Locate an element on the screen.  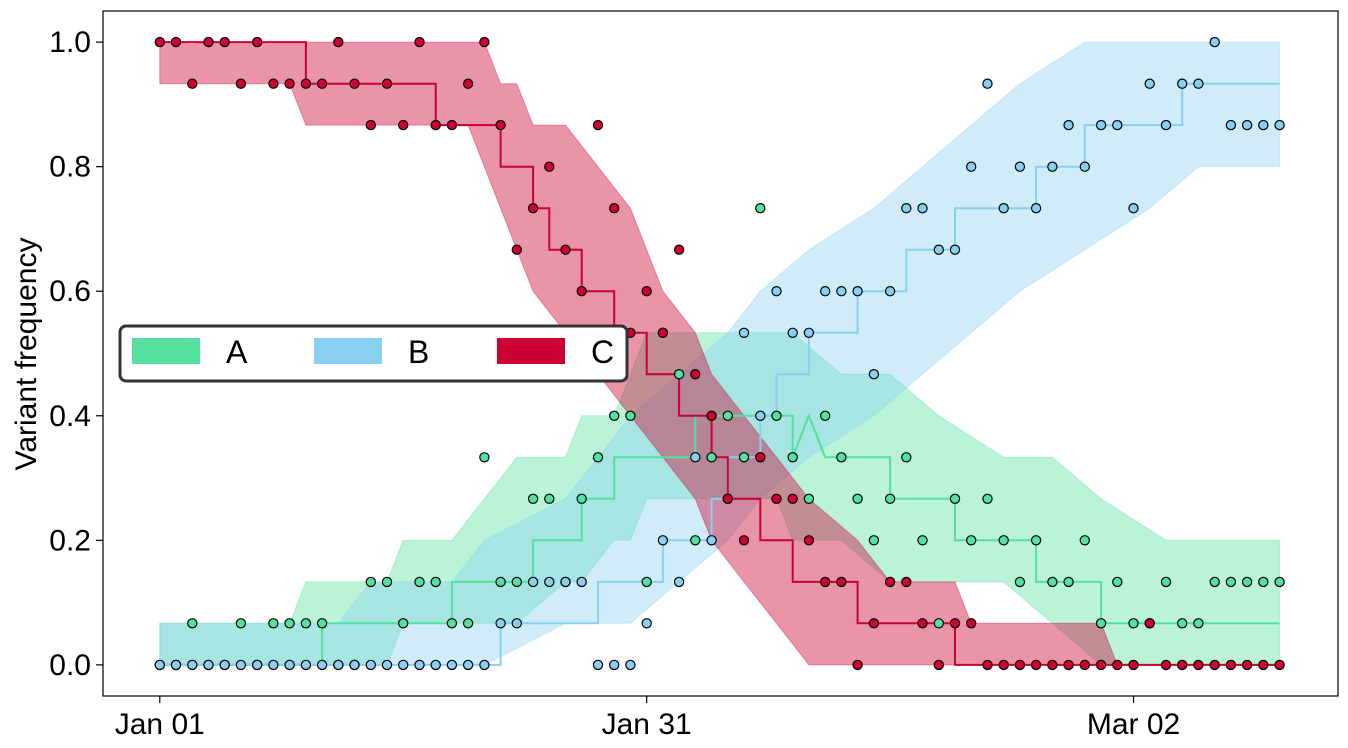
y-axis-title: Variant frequency is located at coordinates (26, 354).